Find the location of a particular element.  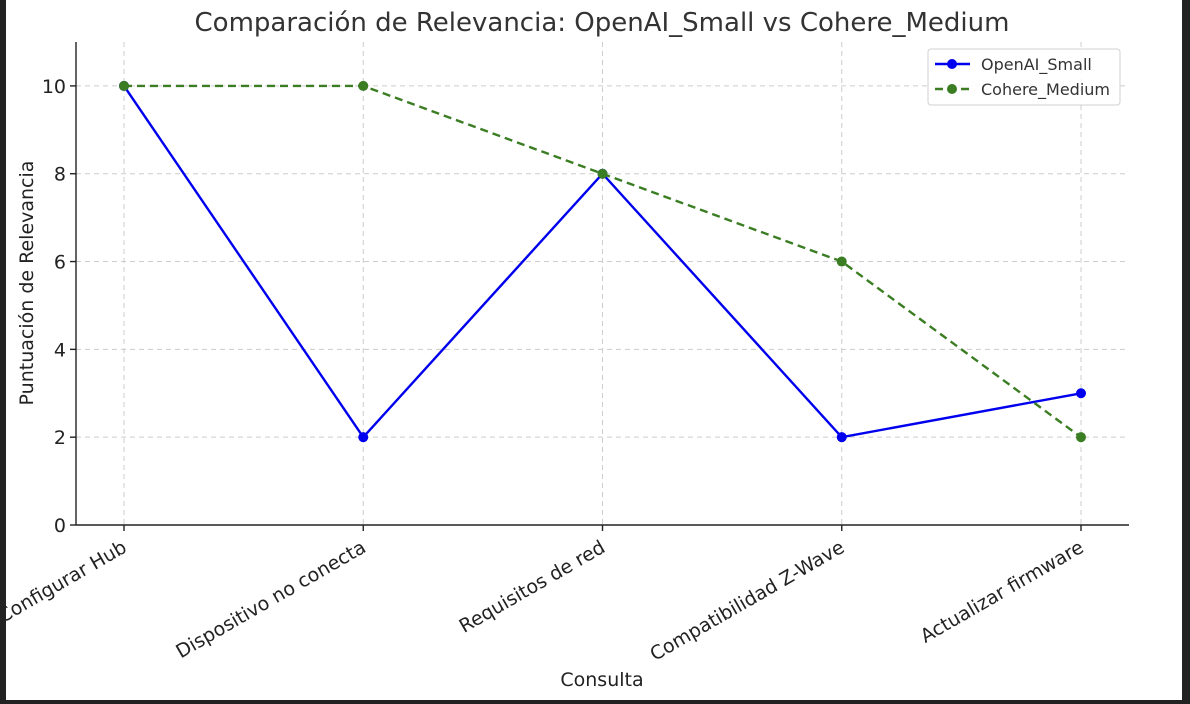

y-tick-label: 10 is located at coordinates (54, 87).